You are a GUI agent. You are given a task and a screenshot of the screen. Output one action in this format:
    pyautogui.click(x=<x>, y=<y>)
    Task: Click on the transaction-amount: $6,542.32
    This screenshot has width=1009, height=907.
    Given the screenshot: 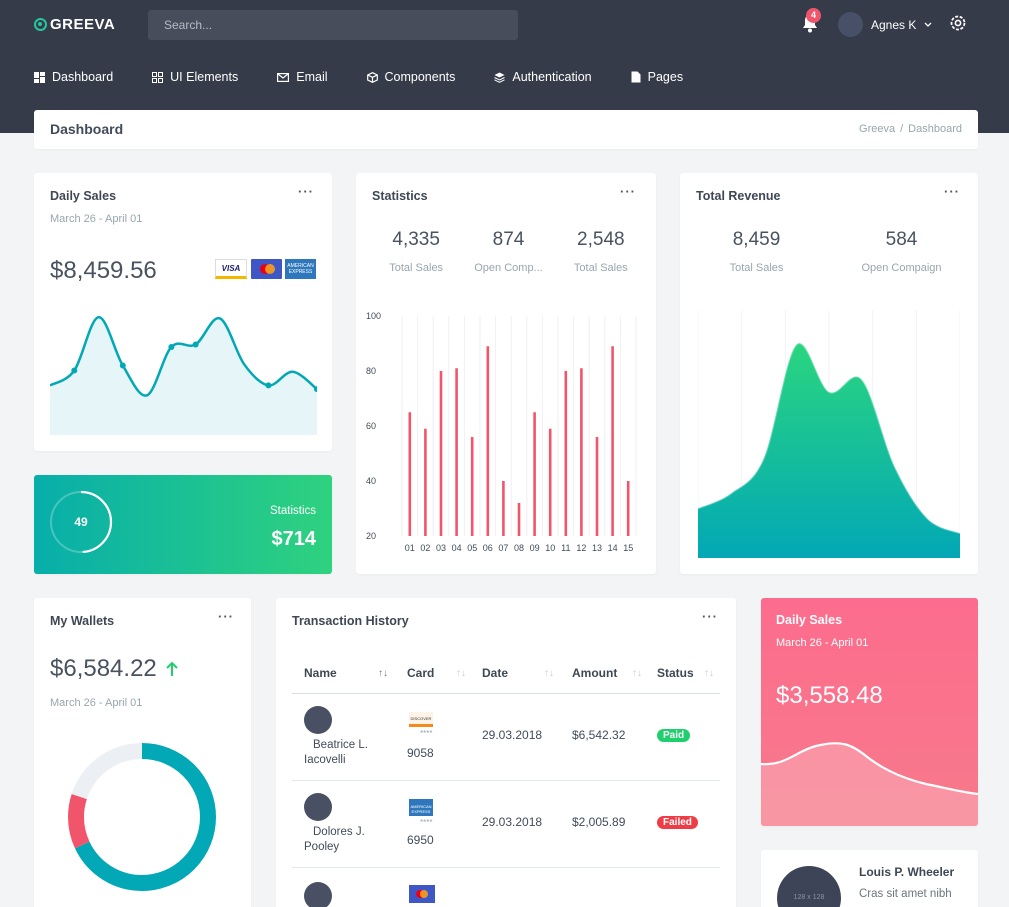 What is the action you would take?
    pyautogui.click(x=599, y=735)
    